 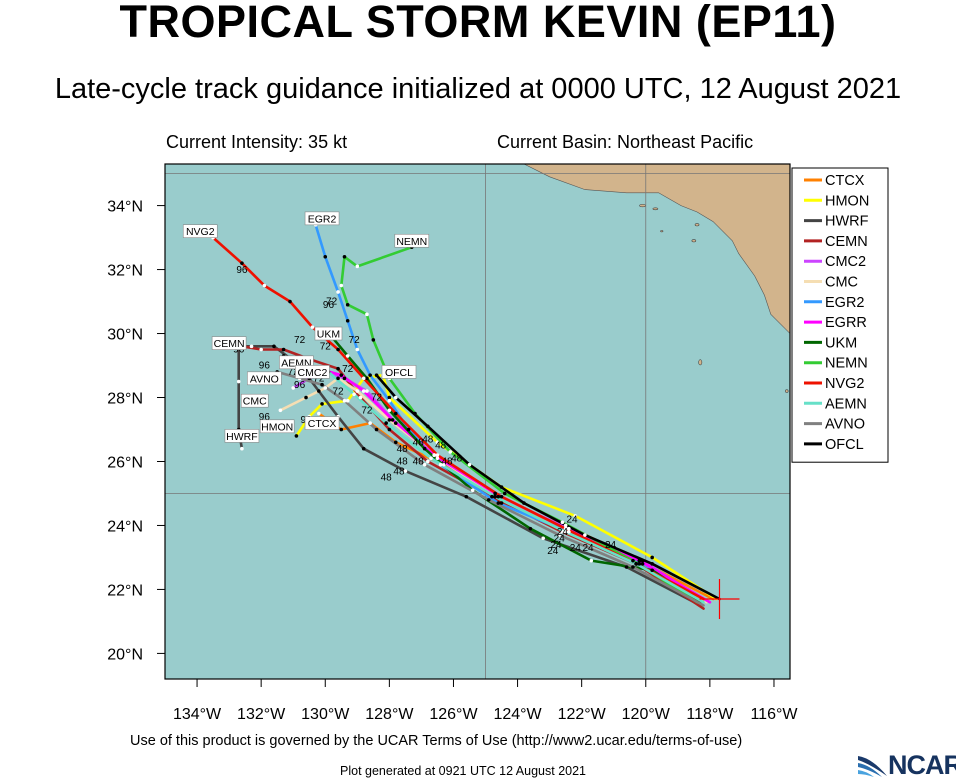 I want to click on legend-entry: CEMN, so click(x=846, y=242).